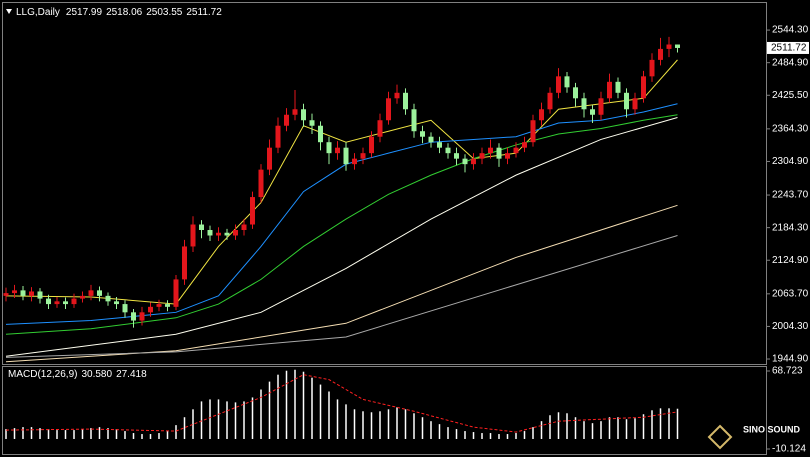 The image size is (810, 457). What do you see at coordinates (720, 437) in the screenshot?
I see `logo-icon` at bounding box center [720, 437].